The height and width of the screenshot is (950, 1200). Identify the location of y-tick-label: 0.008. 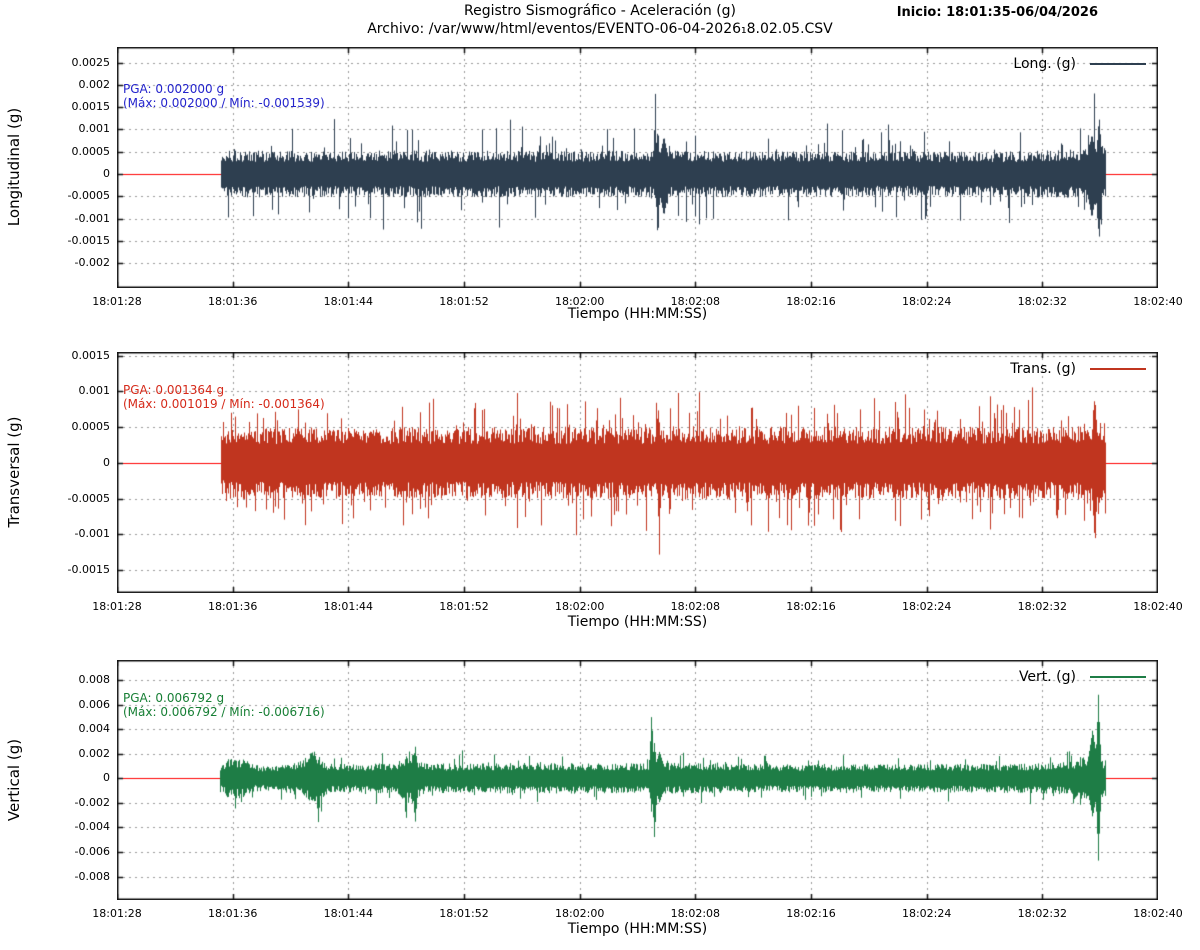
(94, 679).